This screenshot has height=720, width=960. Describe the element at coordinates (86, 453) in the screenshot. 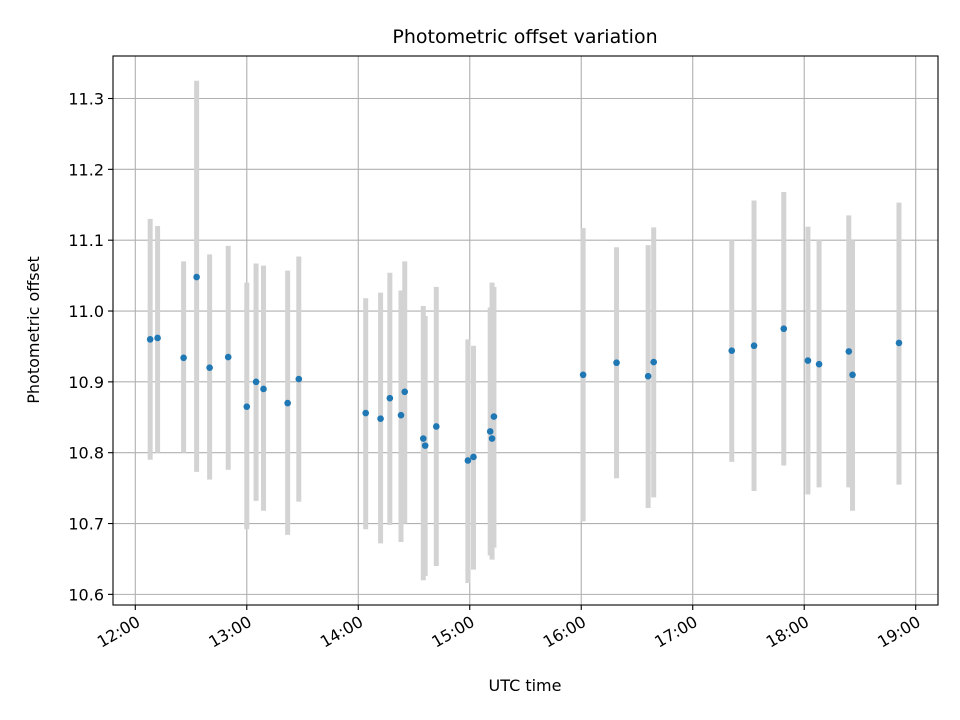

I see `y-tick-label: 10.8` at that location.